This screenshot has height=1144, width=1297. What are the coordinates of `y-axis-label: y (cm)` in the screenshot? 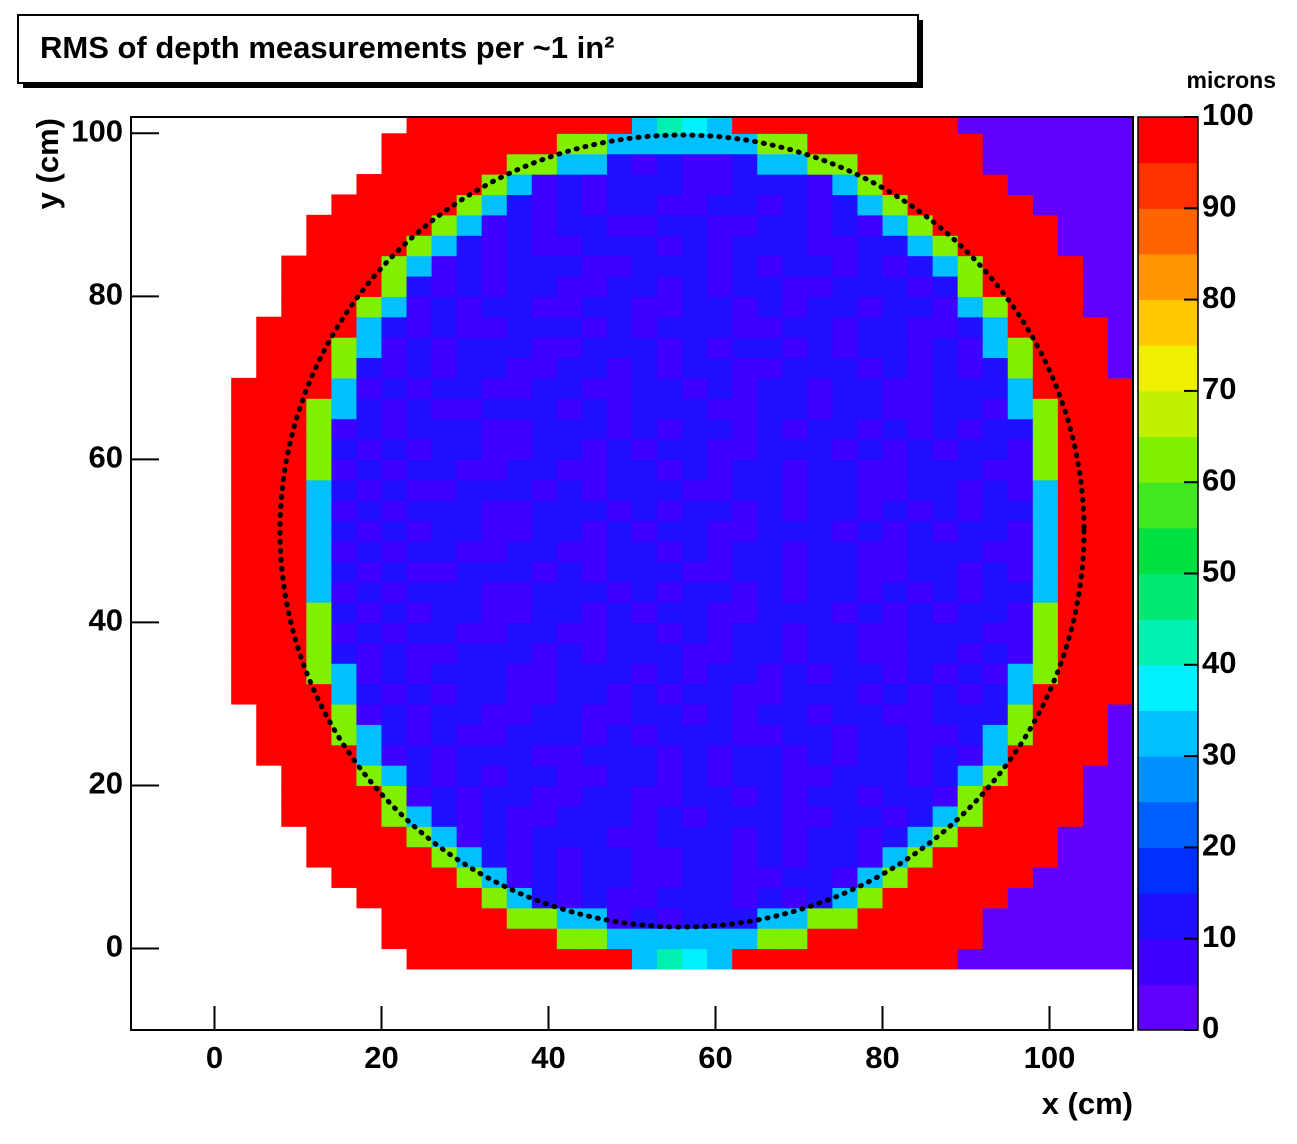 It's located at (47, 163).